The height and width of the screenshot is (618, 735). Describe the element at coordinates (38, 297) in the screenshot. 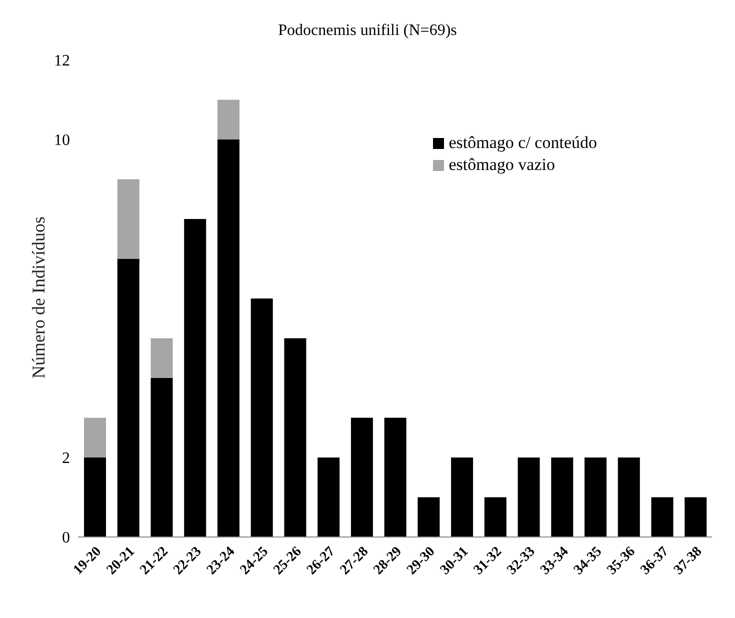

I see `y-axis-title: Número de Indivíduos` at that location.